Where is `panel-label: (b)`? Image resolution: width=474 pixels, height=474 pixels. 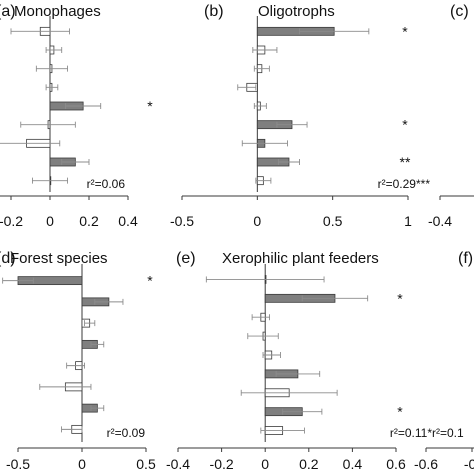
panel-label: (b) is located at coordinates (214, 11).